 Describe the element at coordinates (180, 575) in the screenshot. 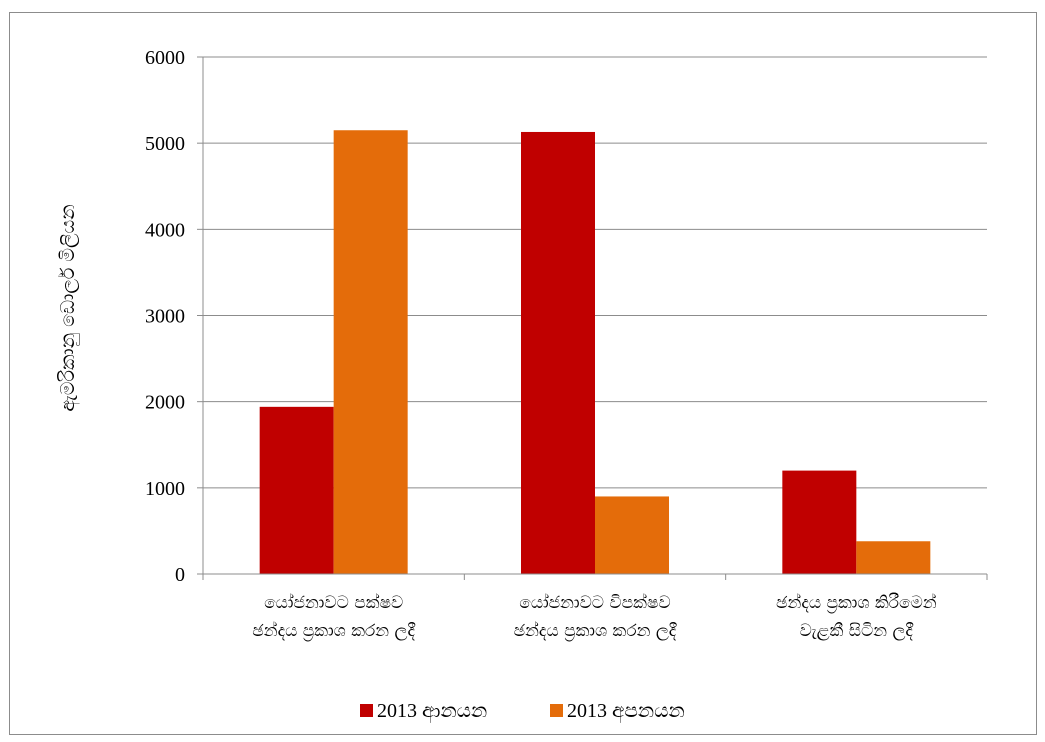

I see `y-tick-label: 0` at that location.